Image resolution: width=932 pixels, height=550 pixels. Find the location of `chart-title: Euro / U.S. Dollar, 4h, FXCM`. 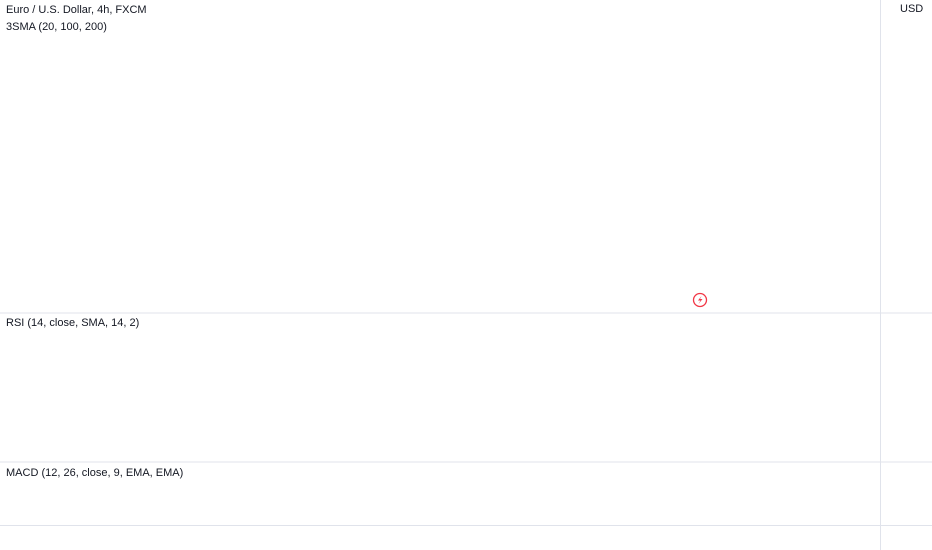

chart-title: Euro / U.S. Dollar, 4h, FXCM is located at coordinates (76, 10).